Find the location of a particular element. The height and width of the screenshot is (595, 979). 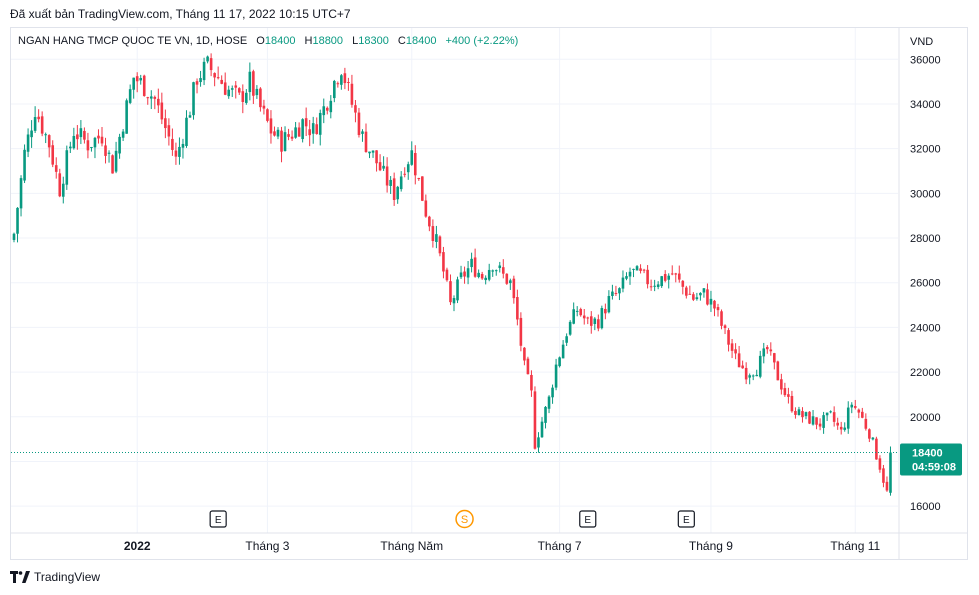

y-tick-label: 30000 is located at coordinates (925, 194).